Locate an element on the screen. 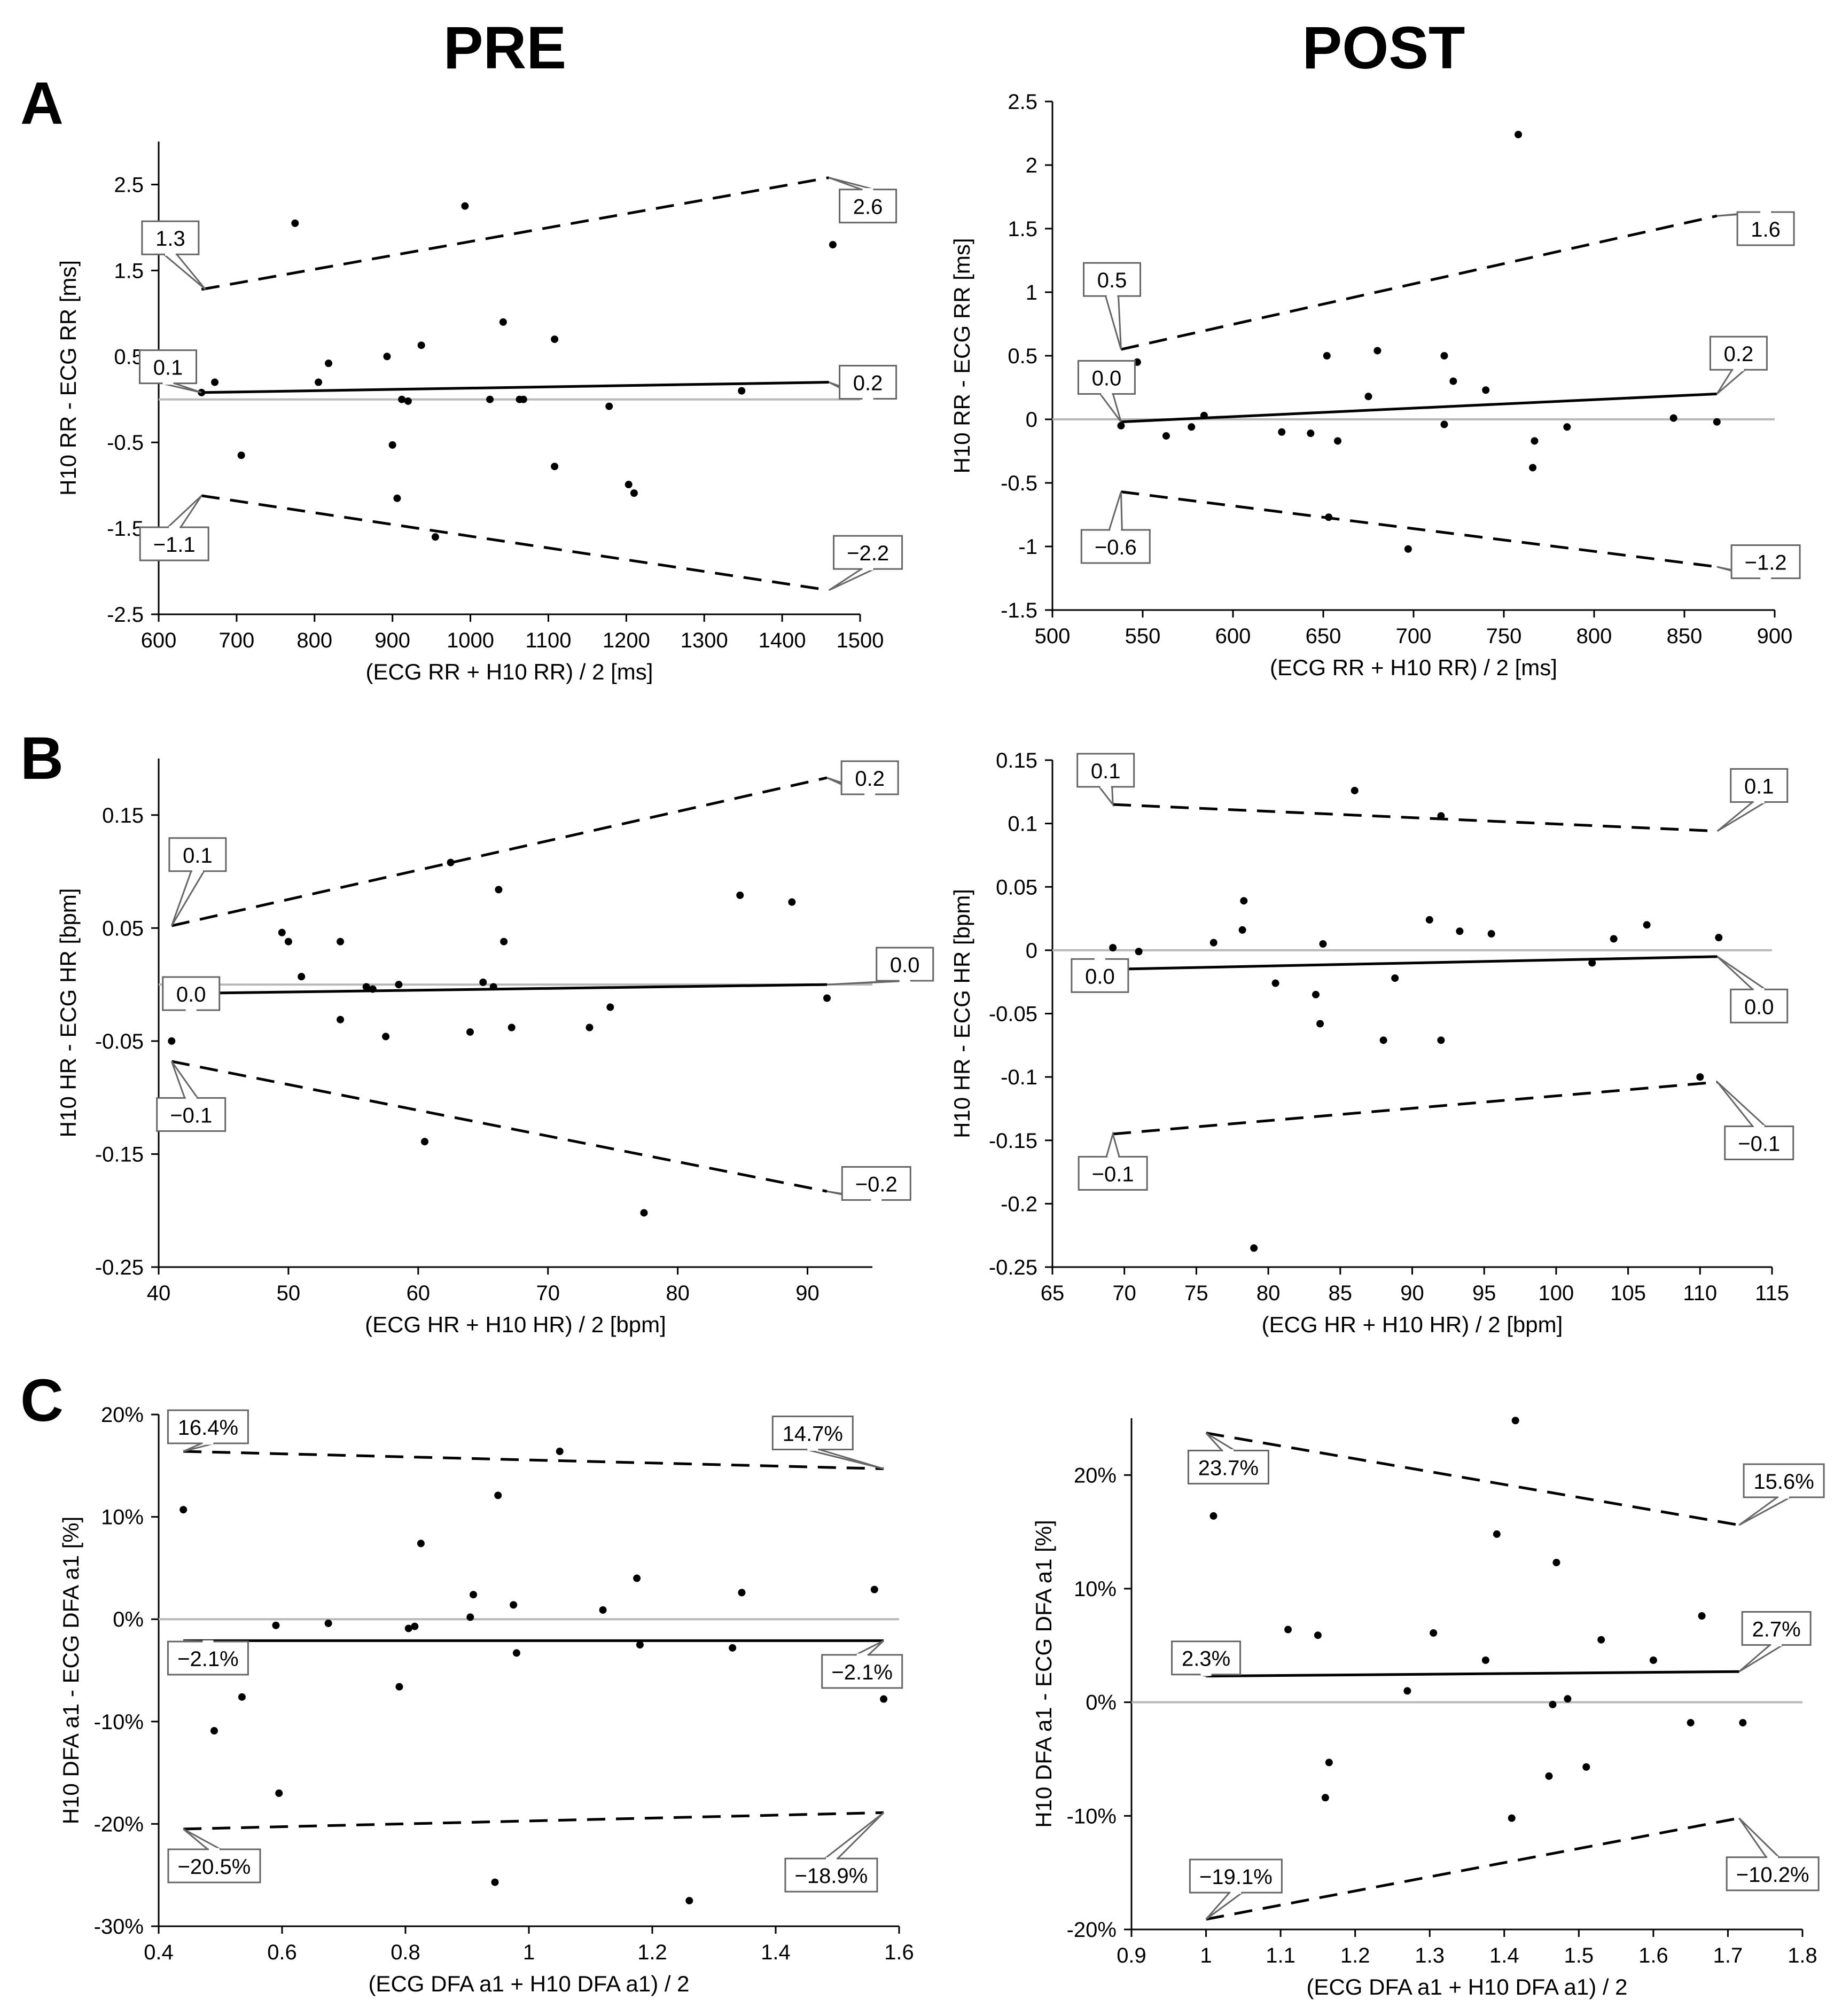  x-tick-label: 40 is located at coordinates (159, 1293).